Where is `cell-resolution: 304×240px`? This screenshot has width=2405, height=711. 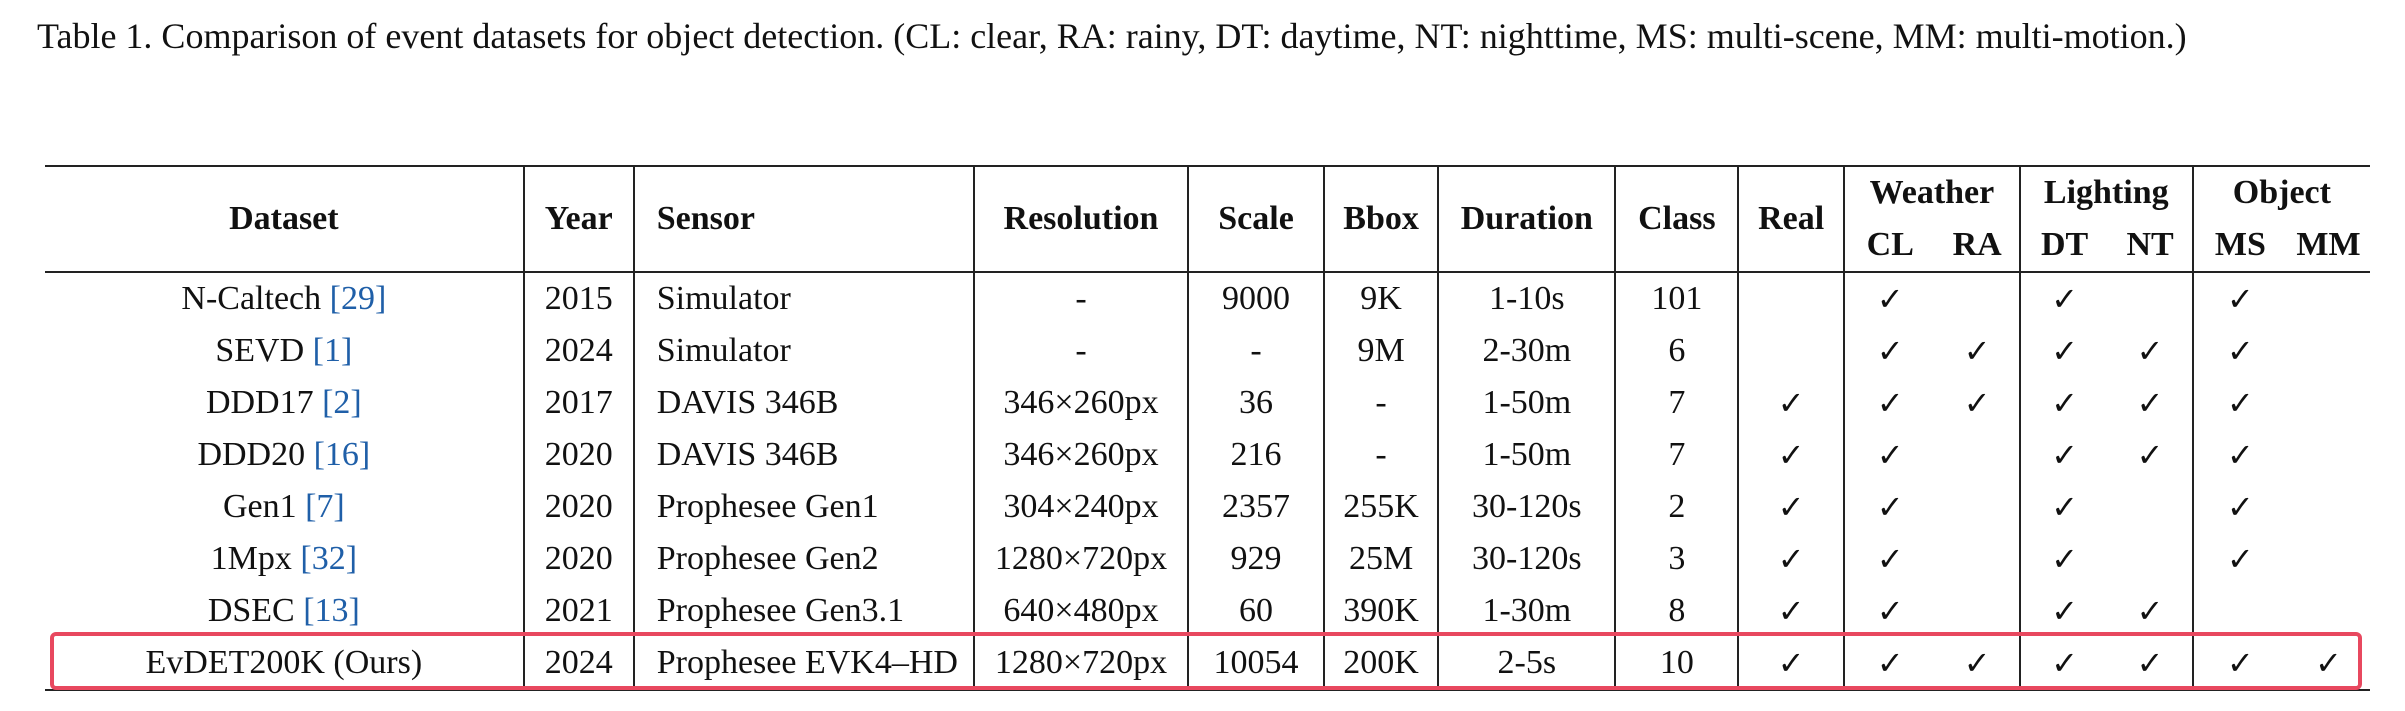
cell-resolution: 304×240px is located at coordinates (1080, 507).